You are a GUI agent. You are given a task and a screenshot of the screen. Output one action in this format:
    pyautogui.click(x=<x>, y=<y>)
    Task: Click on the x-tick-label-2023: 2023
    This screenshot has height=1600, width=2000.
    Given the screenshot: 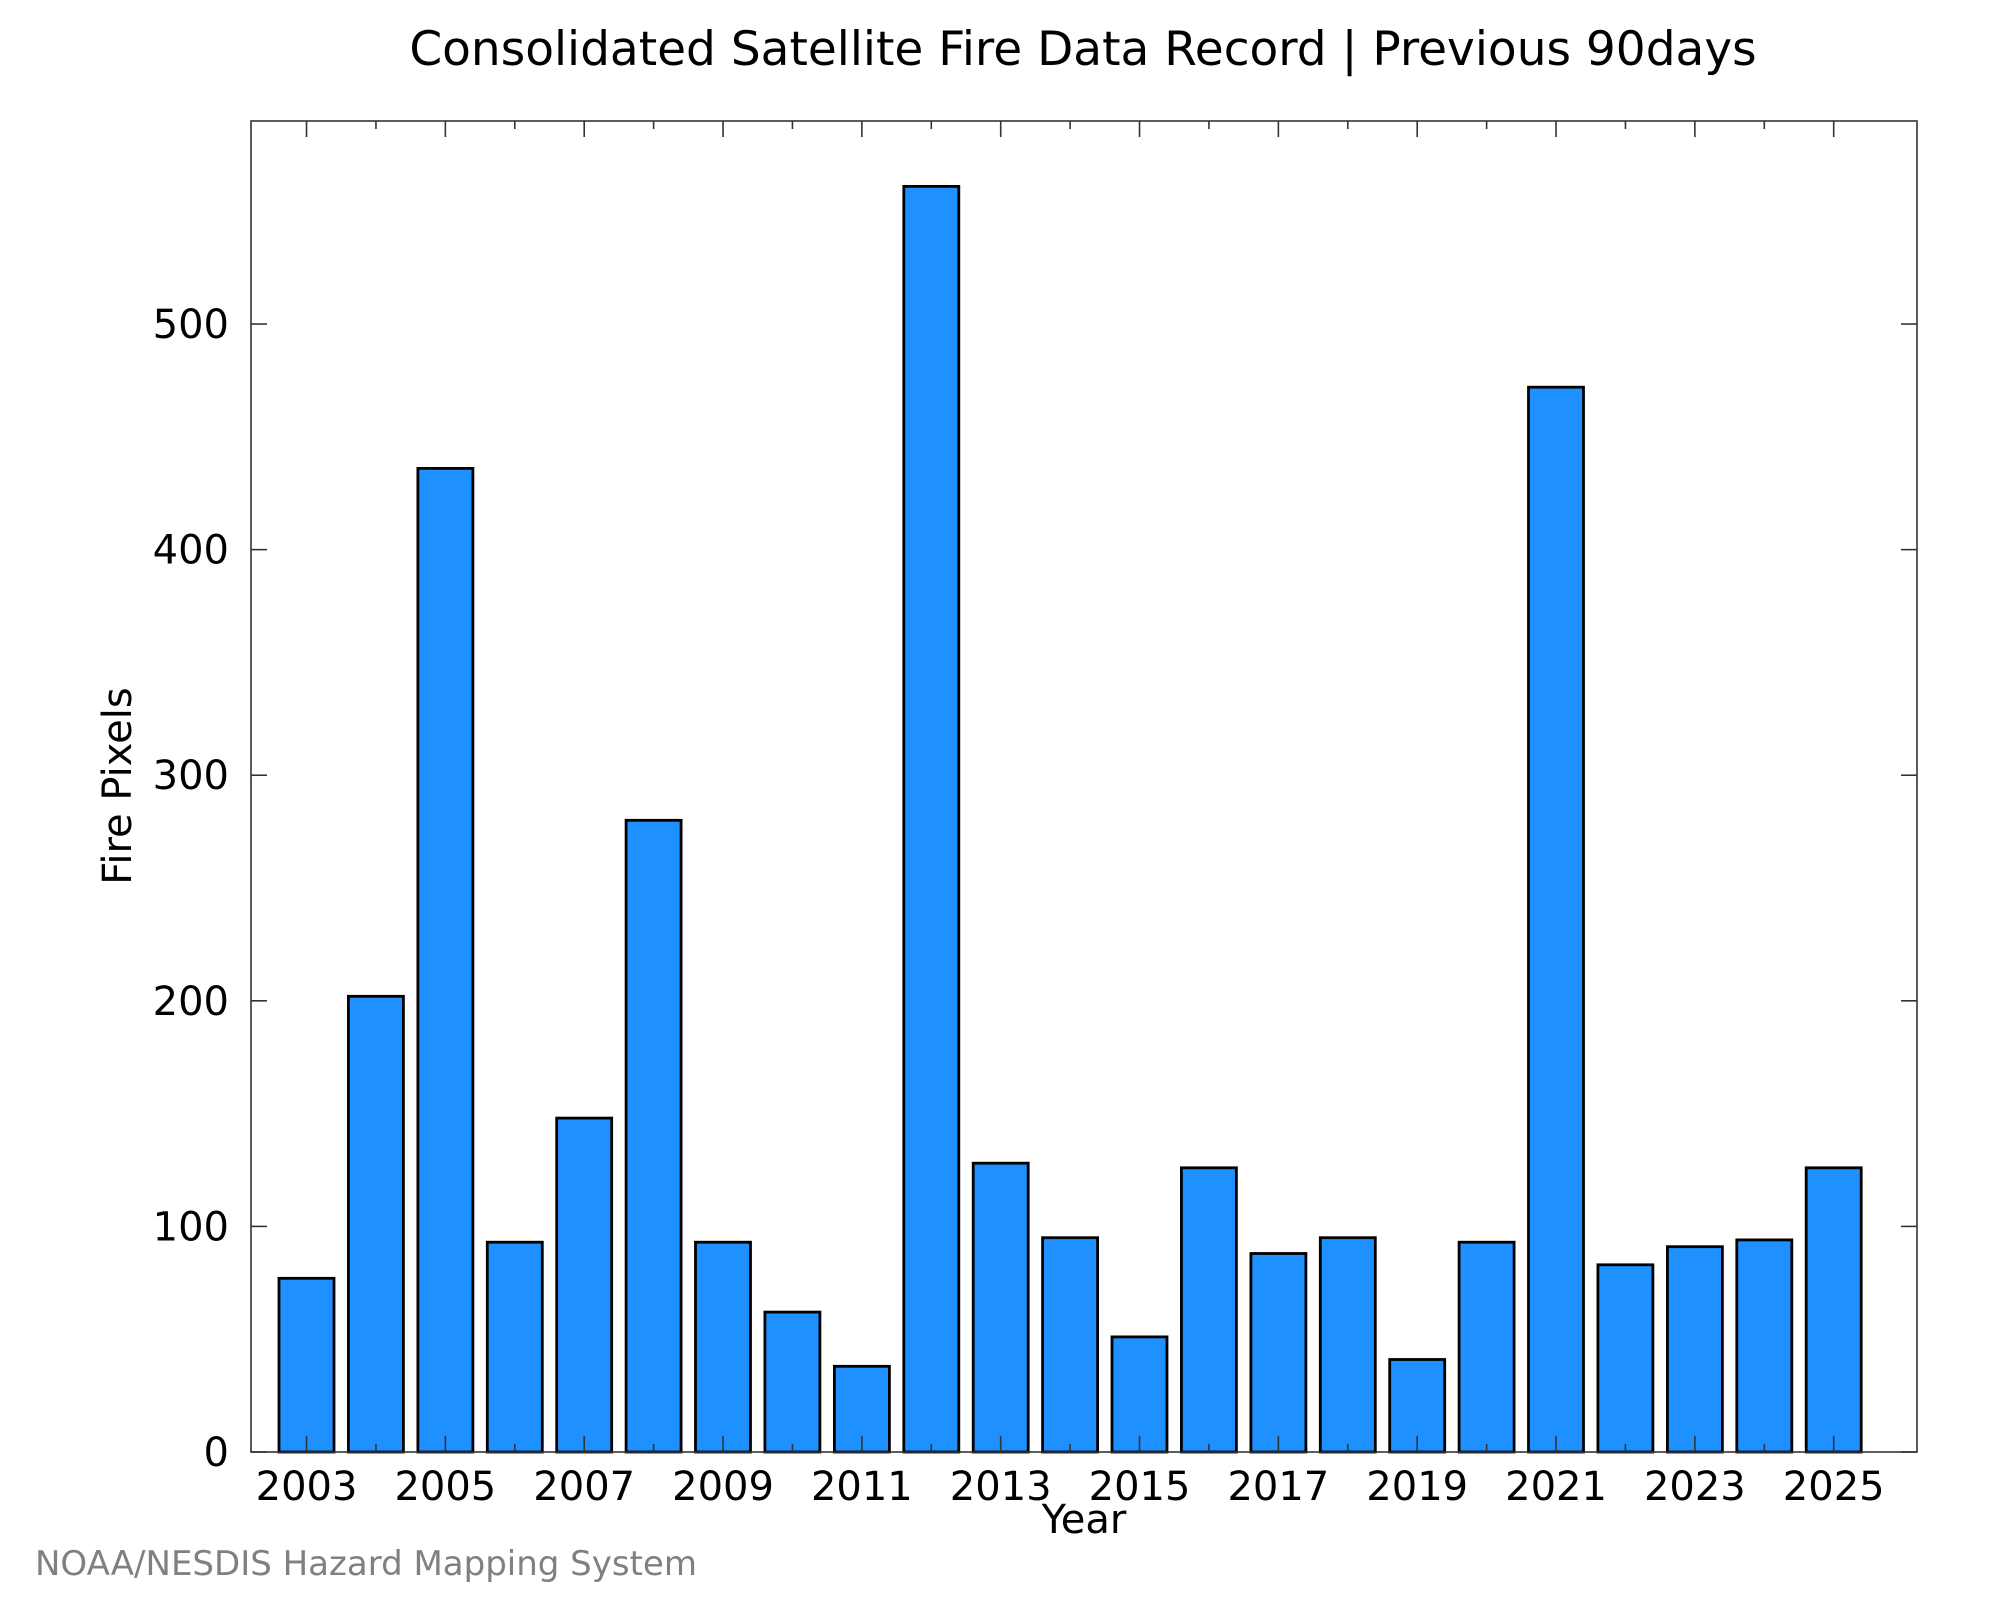 What is the action you would take?
    pyautogui.click(x=1695, y=1487)
    